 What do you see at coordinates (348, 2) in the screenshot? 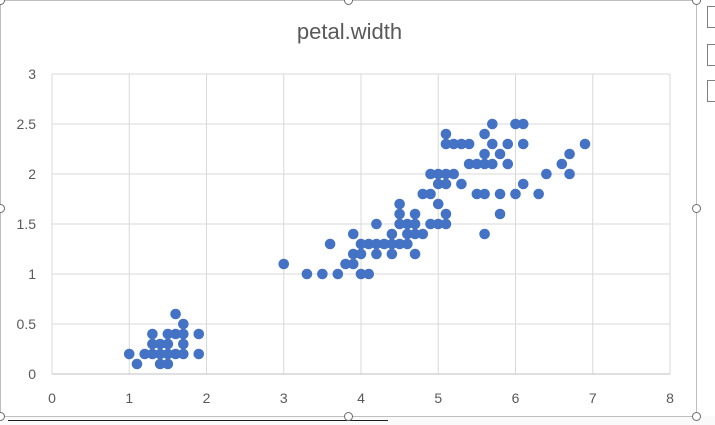
I see `resize-handle-top` at bounding box center [348, 2].